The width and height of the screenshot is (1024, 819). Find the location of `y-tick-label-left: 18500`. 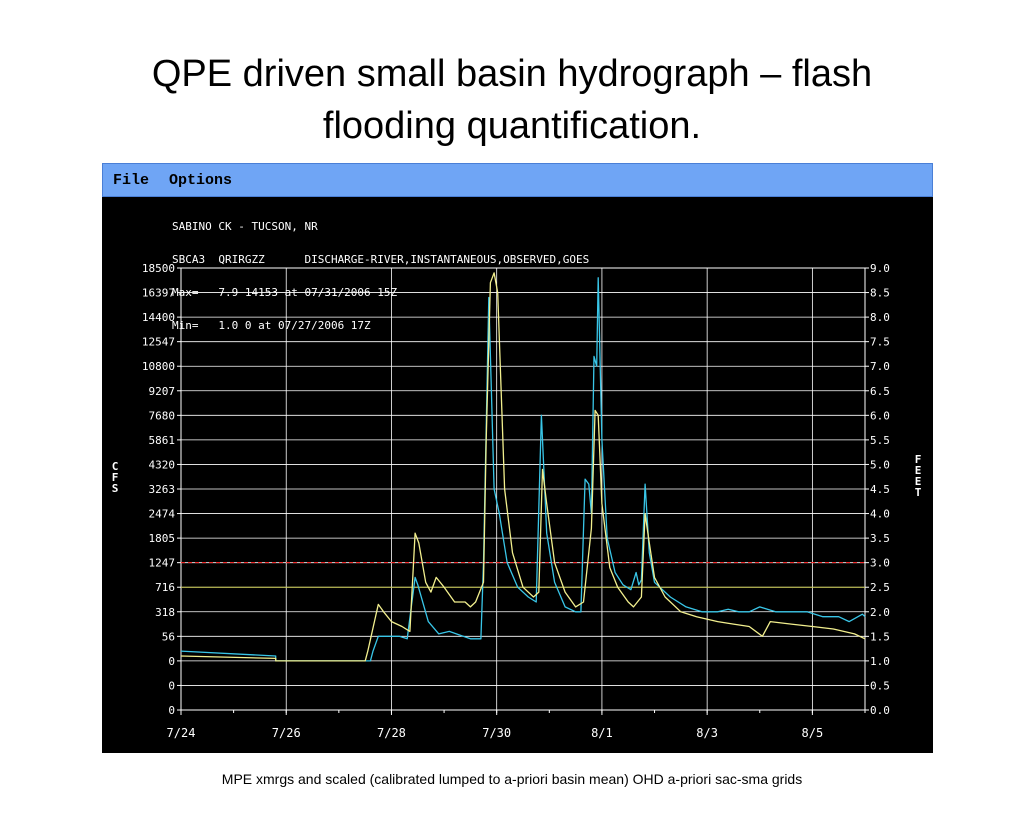

y-tick-label-left: 18500 is located at coordinates (158, 268).